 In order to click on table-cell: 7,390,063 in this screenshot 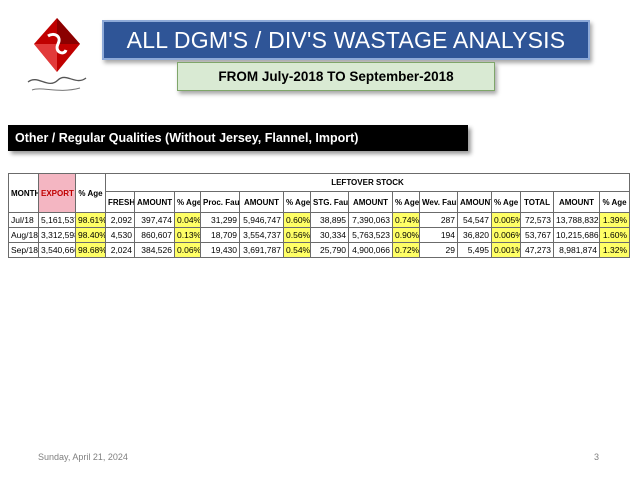, I will do `click(370, 220)`.